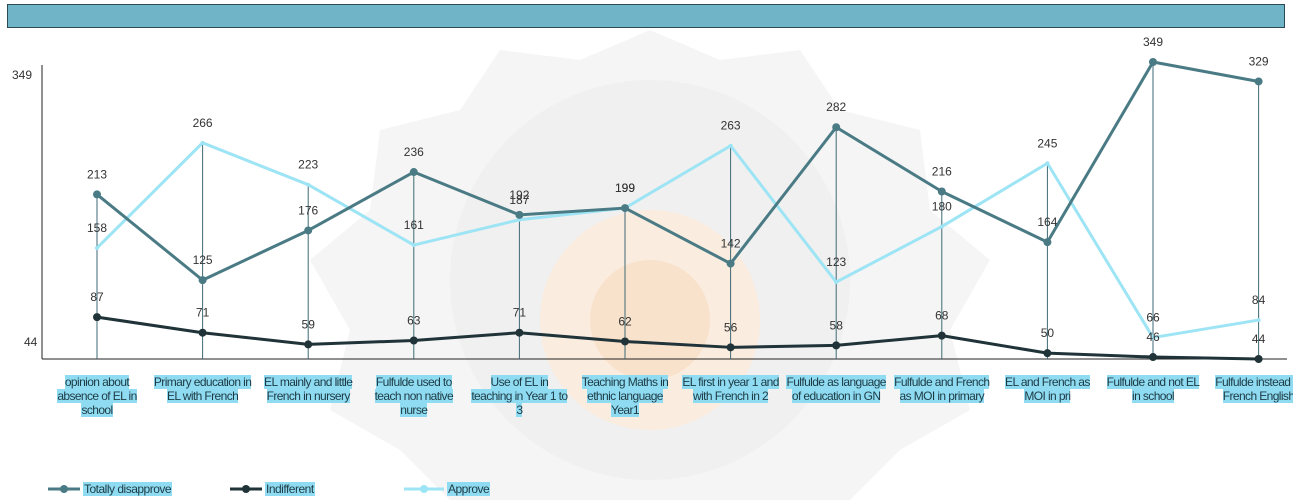  What do you see at coordinates (519, 195) in the screenshot?
I see `value-label-totally-disapprove-5: 192` at bounding box center [519, 195].